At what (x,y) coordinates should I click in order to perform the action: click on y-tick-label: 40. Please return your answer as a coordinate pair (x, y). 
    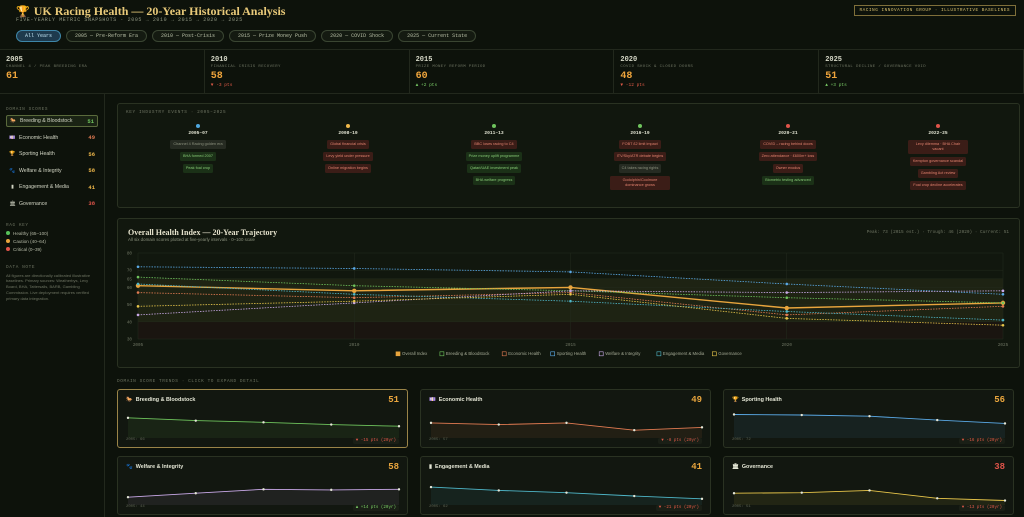
    Looking at the image, I should click on (130, 322).